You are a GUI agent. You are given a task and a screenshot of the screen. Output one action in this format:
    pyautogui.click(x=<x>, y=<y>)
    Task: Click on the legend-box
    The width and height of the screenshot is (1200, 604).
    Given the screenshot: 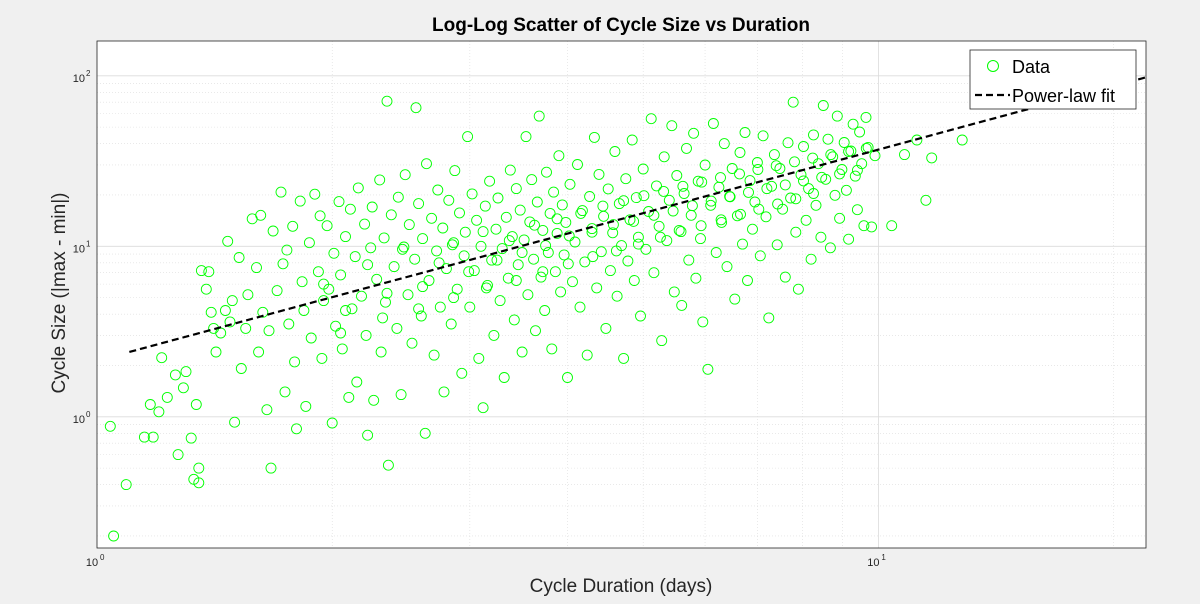 What is the action you would take?
    pyautogui.click(x=1053, y=79)
    